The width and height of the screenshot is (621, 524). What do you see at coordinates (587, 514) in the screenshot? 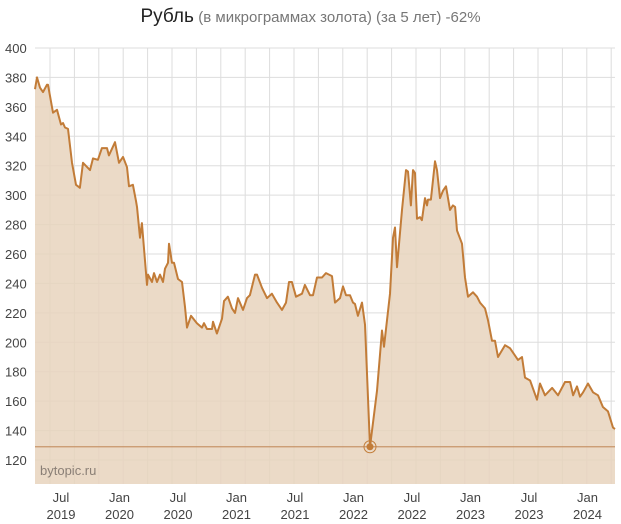
I see `x-tick-label-year: 2024` at bounding box center [587, 514].